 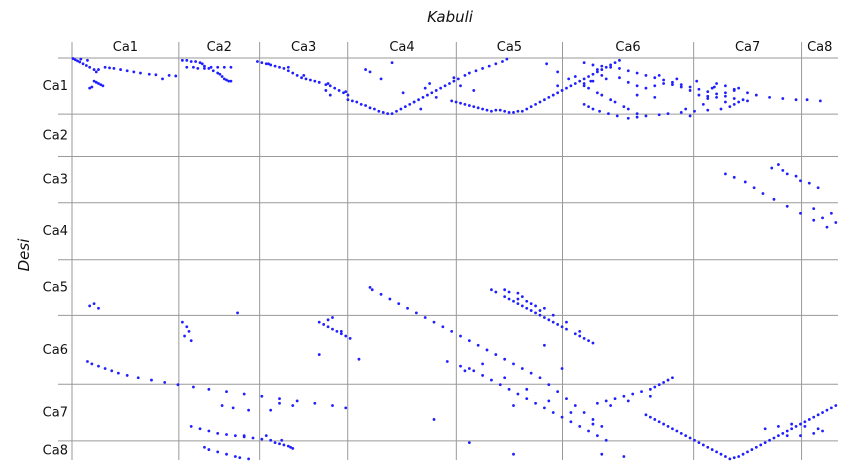 I want to click on y-tick-label: Ca7, so click(x=55, y=413).